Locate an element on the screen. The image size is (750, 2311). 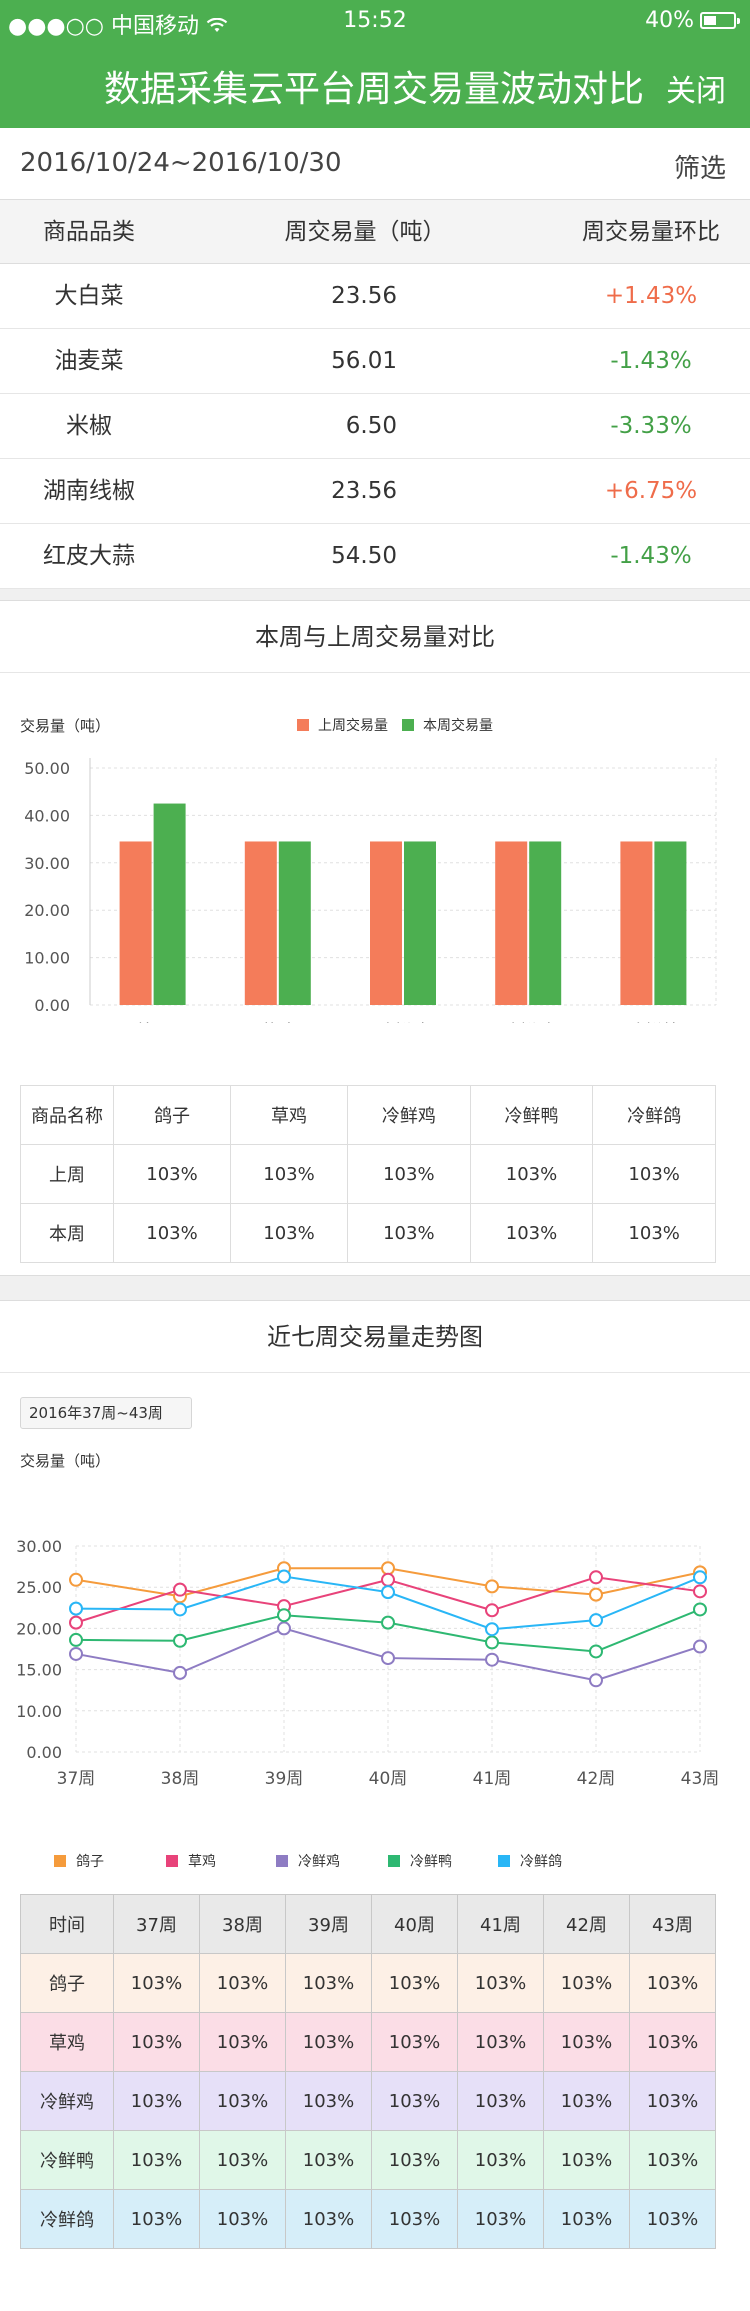
table-row: 湖南线椒 23.56 +6.75% is located at coordinates (375, 491).